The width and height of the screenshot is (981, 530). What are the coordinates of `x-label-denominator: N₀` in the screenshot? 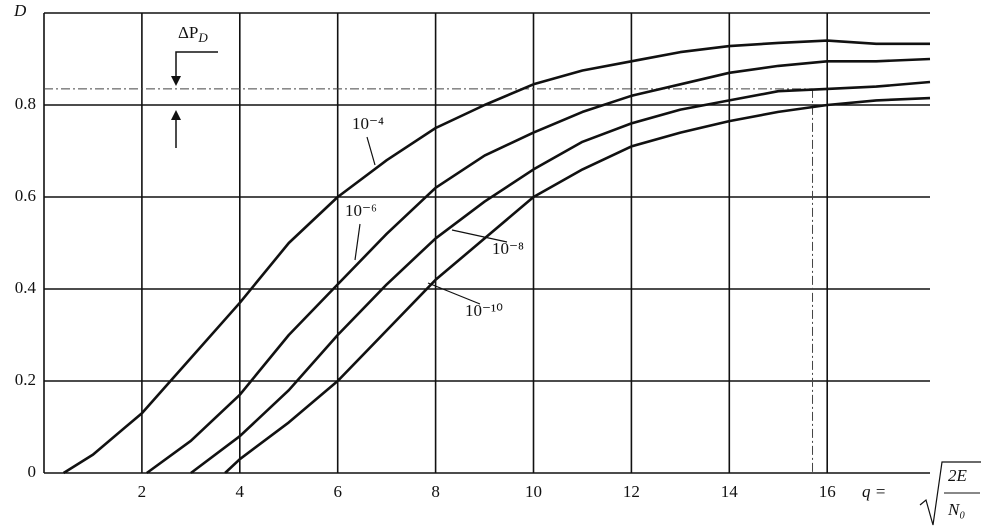 It's located at (956, 509).